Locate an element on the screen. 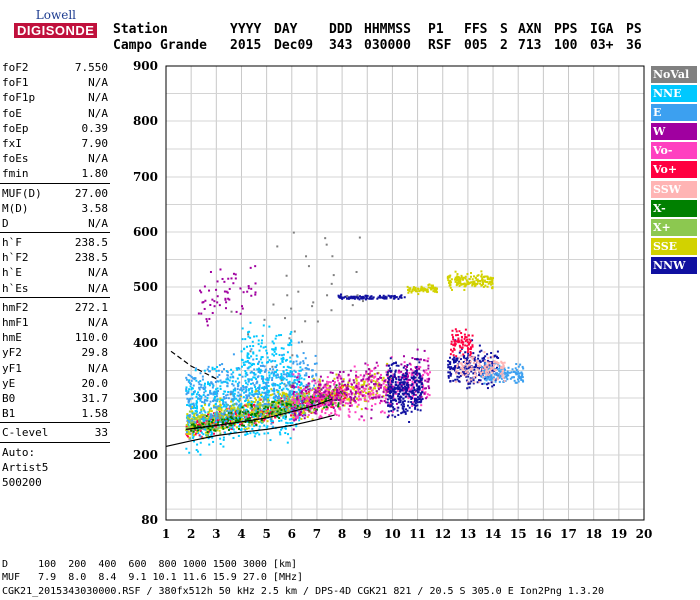 The height and width of the screenshot is (600, 700). header-value-iga: 03+ is located at coordinates (602, 45).